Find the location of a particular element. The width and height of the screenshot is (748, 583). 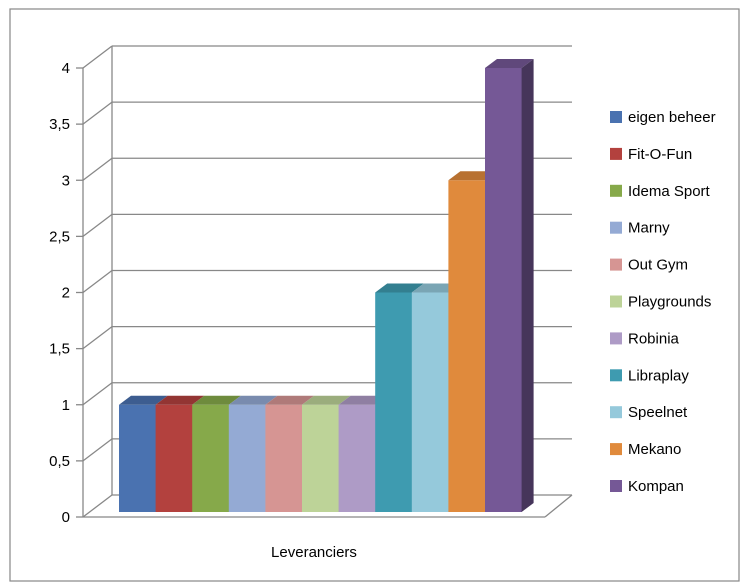

y-tick-label: 3 is located at coordinates (66, 180).